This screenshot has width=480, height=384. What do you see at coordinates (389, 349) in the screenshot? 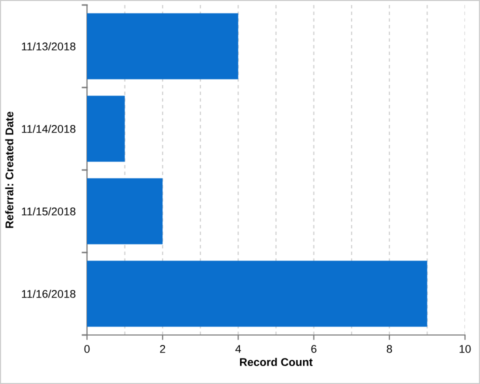
I see `x-tick-label: 8` at bounding box center [389, 349].